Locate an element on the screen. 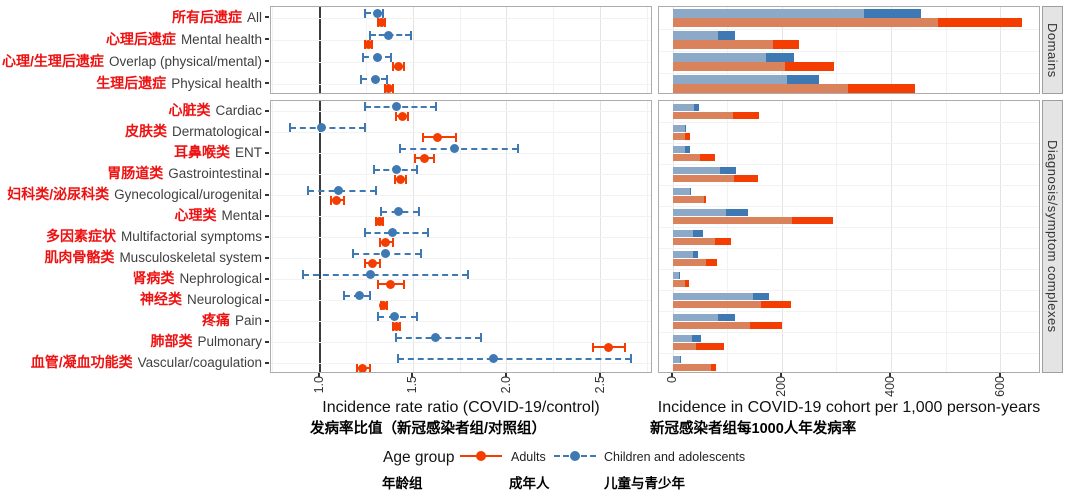  category-label-en: Pulmonary is located at coordinates (229, 341).